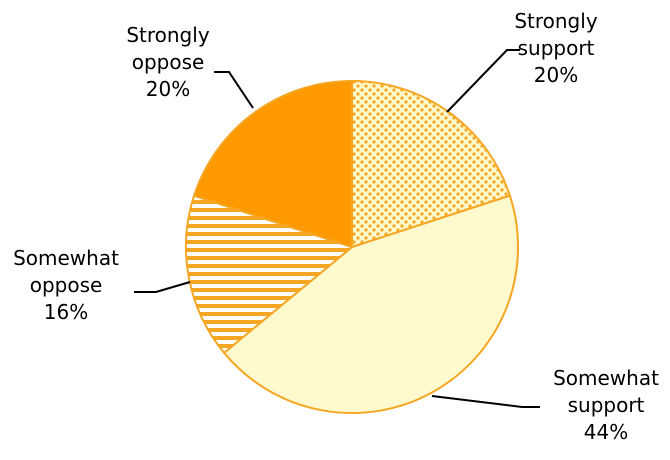 Image resolution: width=670 pixels, height=460 pixels. I want to click on slice-label: Somewhat oppose 16%, so click(66, 285).